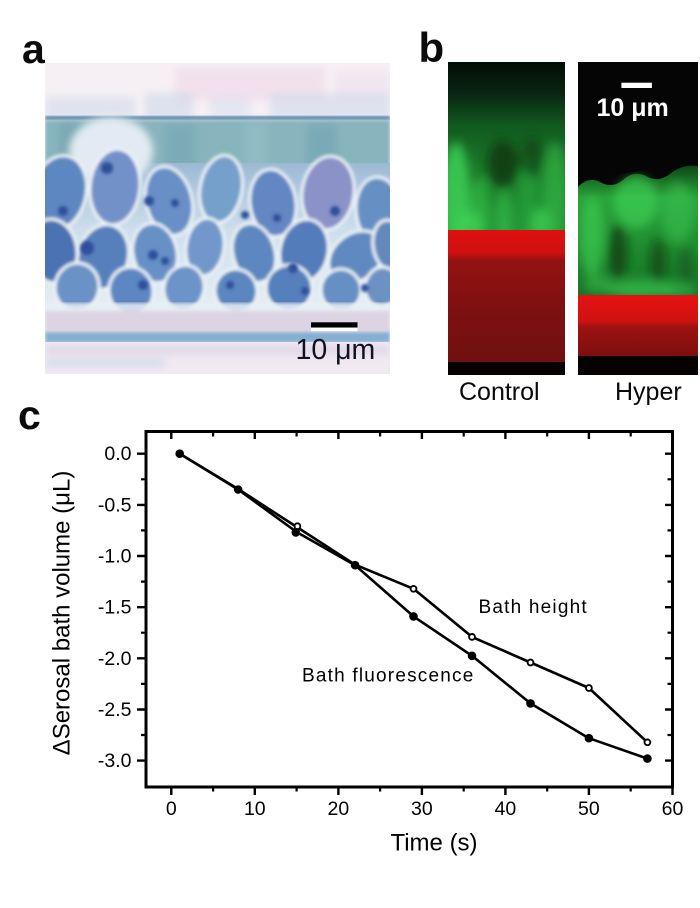 The height and width of the screenshot is (908, 700). I want to click on svg-text: -2.5, so click(115, 710).